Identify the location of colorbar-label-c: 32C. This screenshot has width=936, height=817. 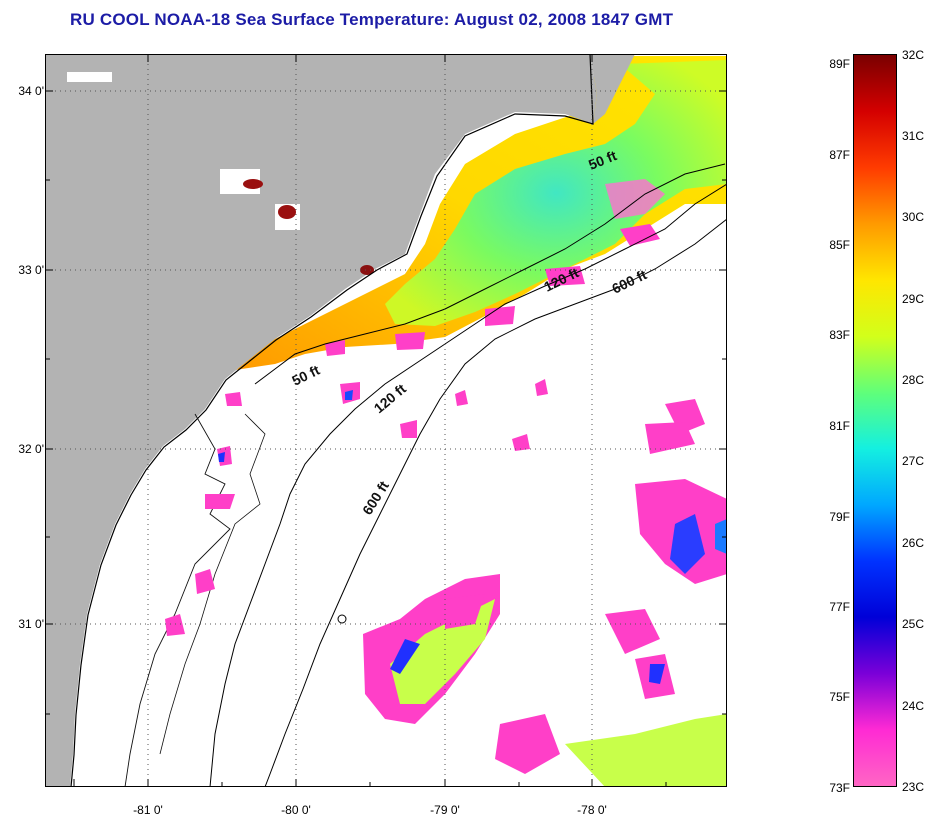
(913, 55).